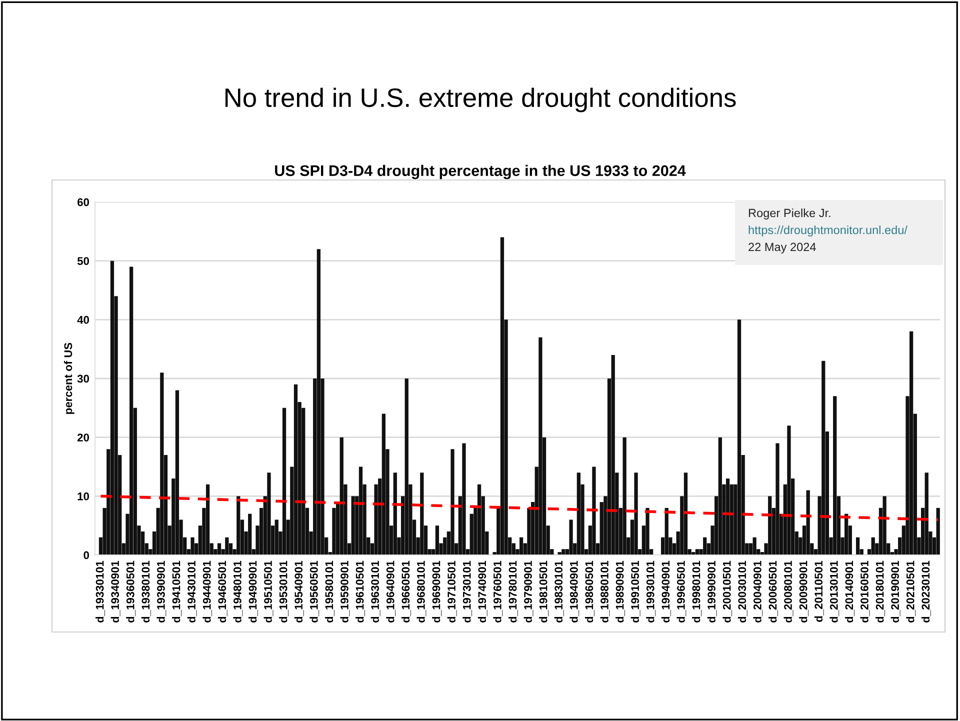 This screenshot has width=960, height=721. I want to click on x-tick-label: d_19640901, so click(391, 591).